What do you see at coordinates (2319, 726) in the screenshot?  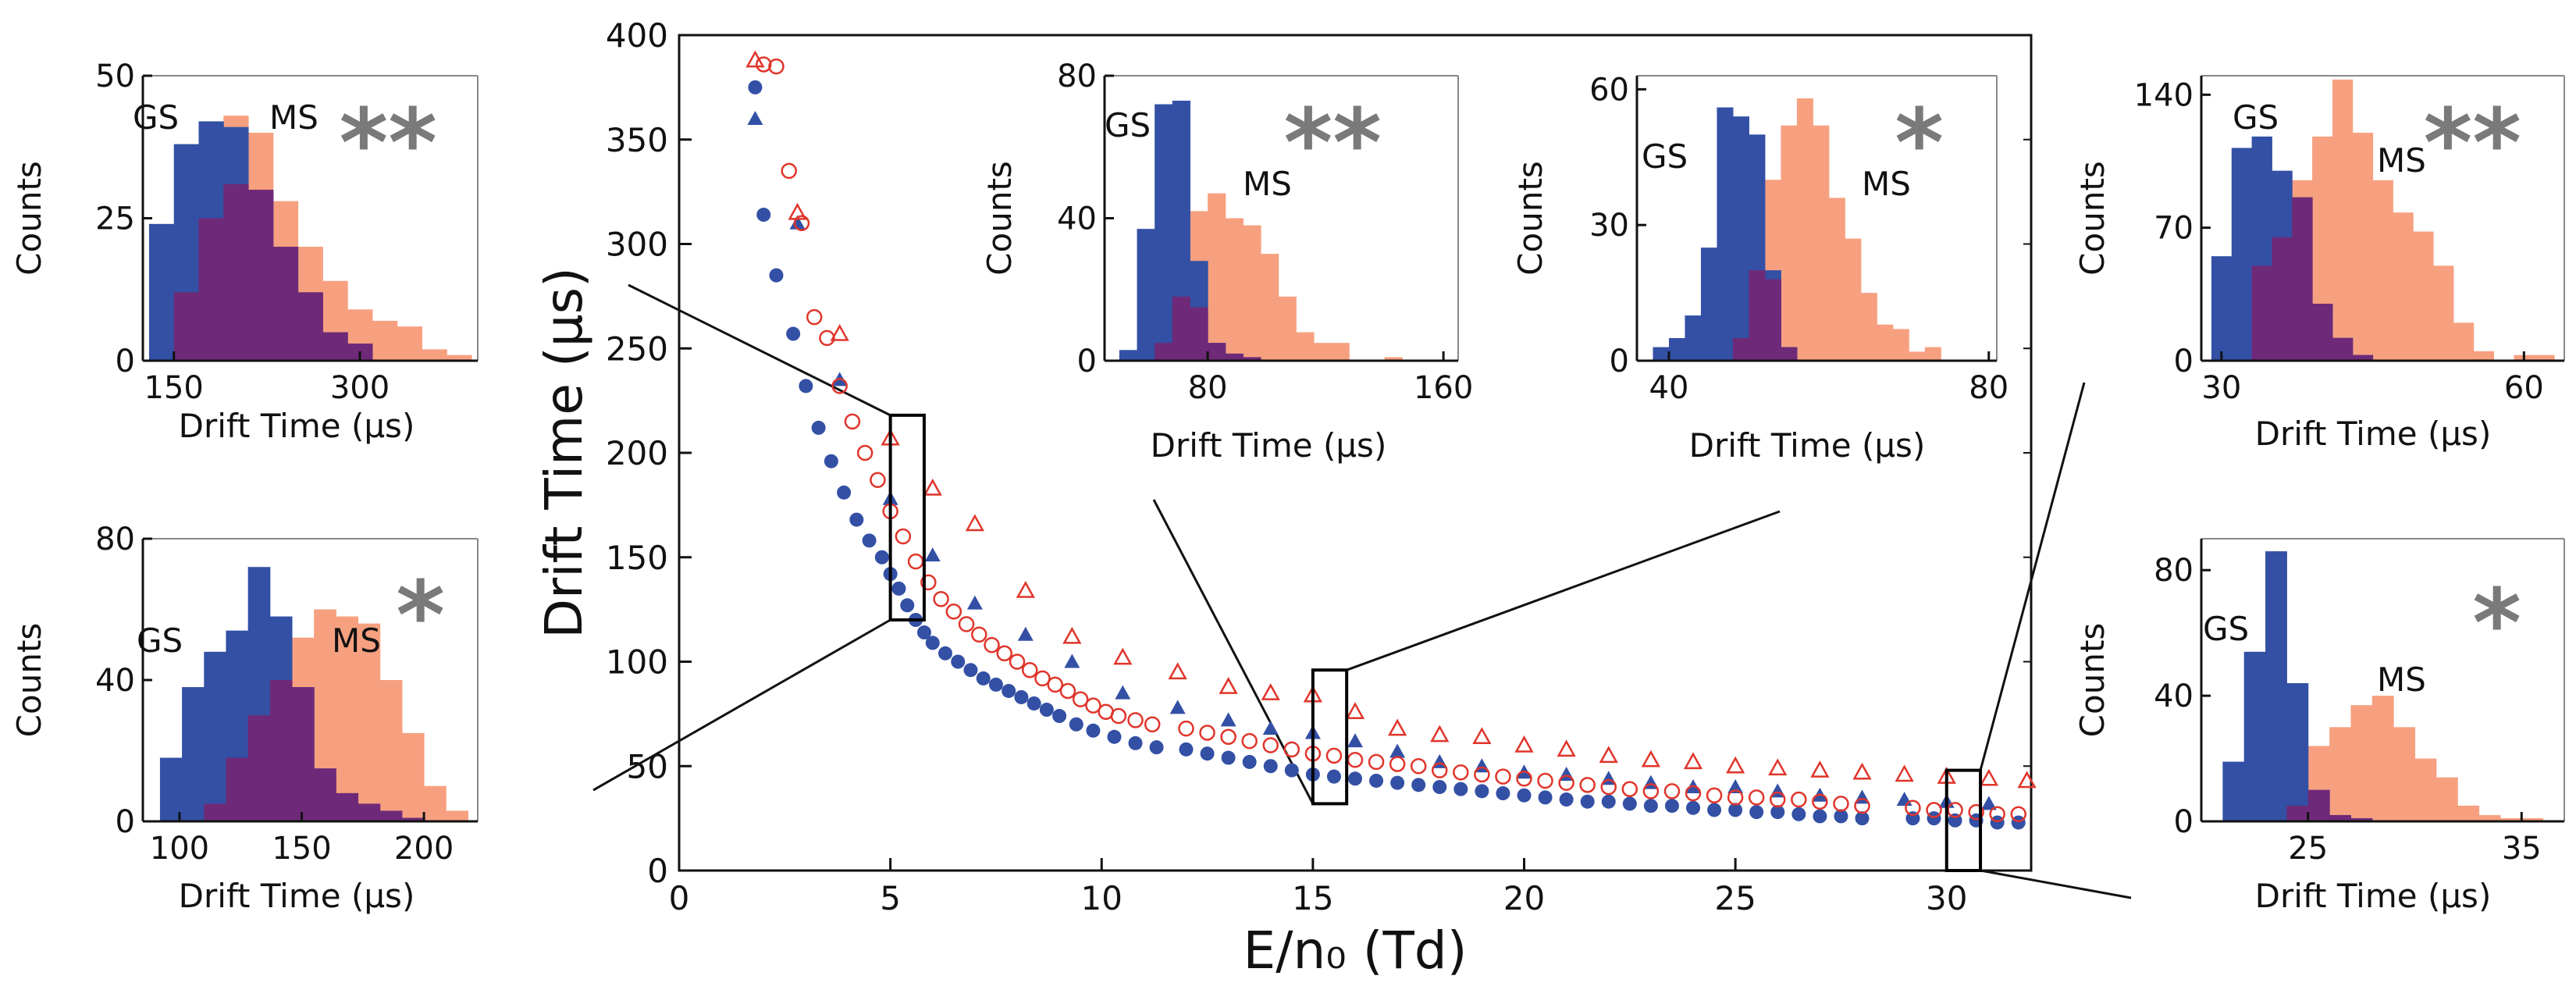 I see `hist-30td-single: 25 35 0 40 80 Drift Time (μs) Counts GS MS *` at bounding box center [2319, 726].